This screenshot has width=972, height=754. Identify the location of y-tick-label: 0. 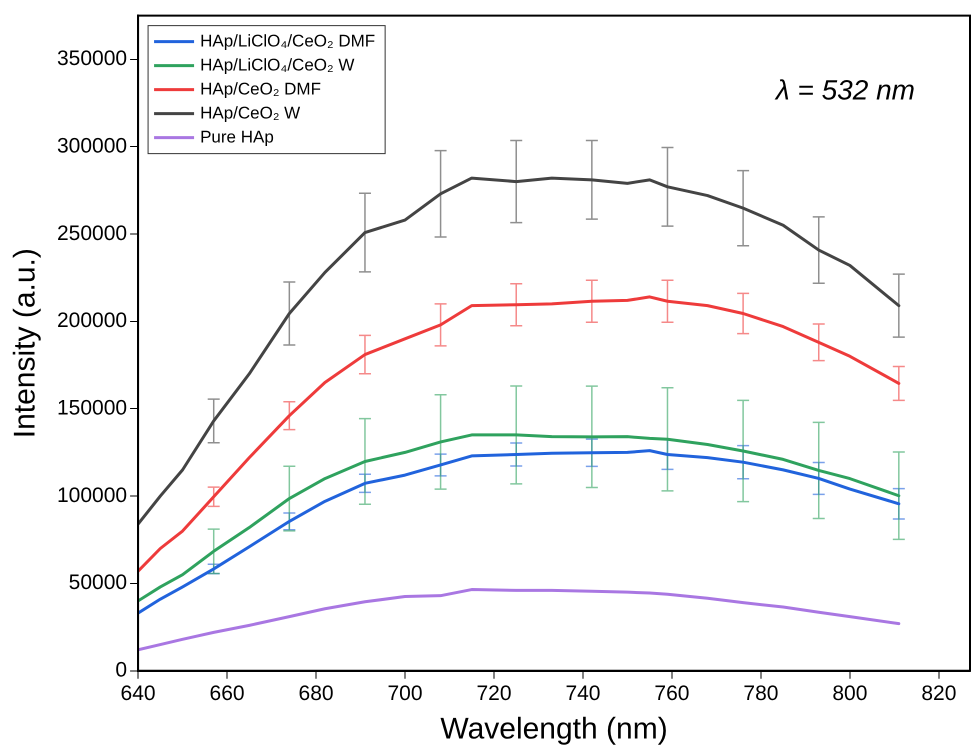
(121, 670).